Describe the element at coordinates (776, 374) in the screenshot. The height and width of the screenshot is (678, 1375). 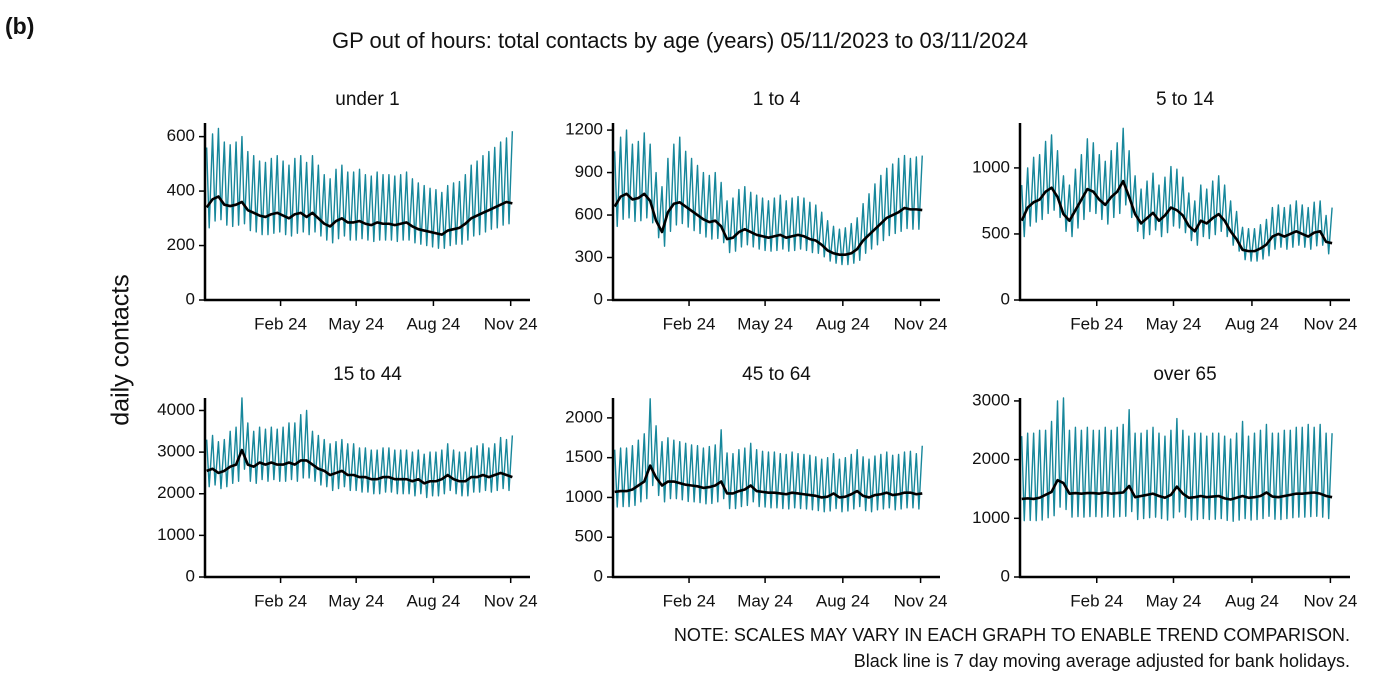
I see `panel-title: 45 to 64` at that location.